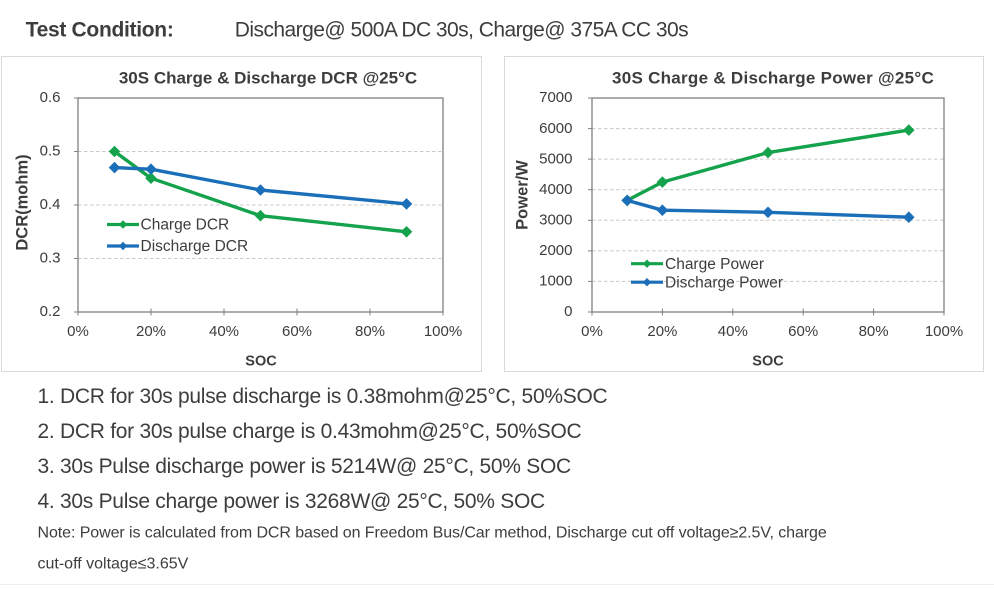  I want to click on svg-text: 6000, so click(555, 128).